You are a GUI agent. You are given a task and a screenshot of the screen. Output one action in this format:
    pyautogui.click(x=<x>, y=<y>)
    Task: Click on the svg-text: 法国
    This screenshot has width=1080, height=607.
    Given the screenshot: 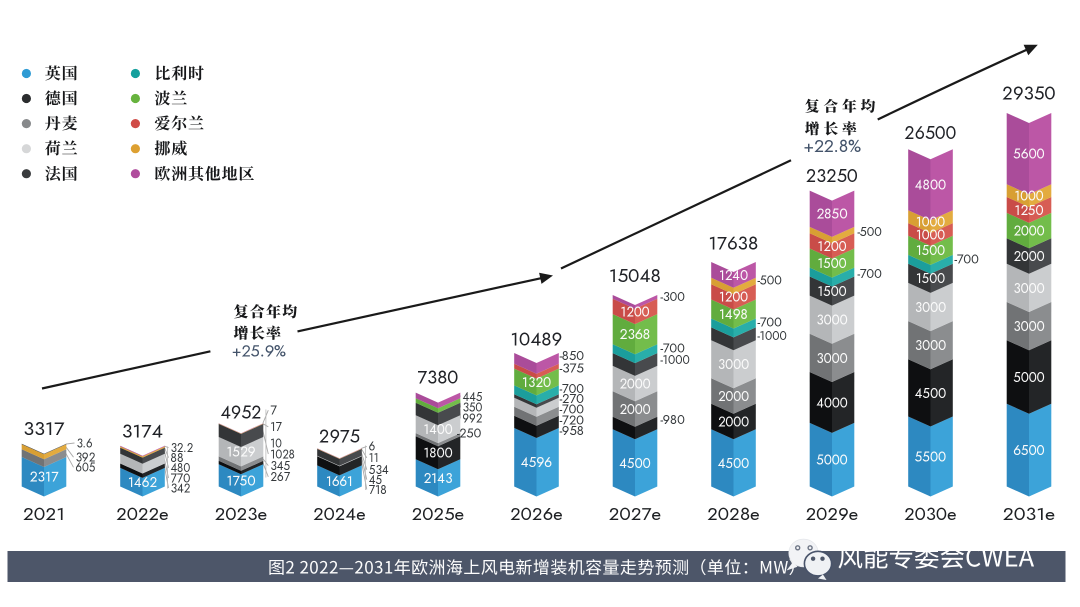 What is the action you would take?
    pyautogui.click(x=62, y=172)
    